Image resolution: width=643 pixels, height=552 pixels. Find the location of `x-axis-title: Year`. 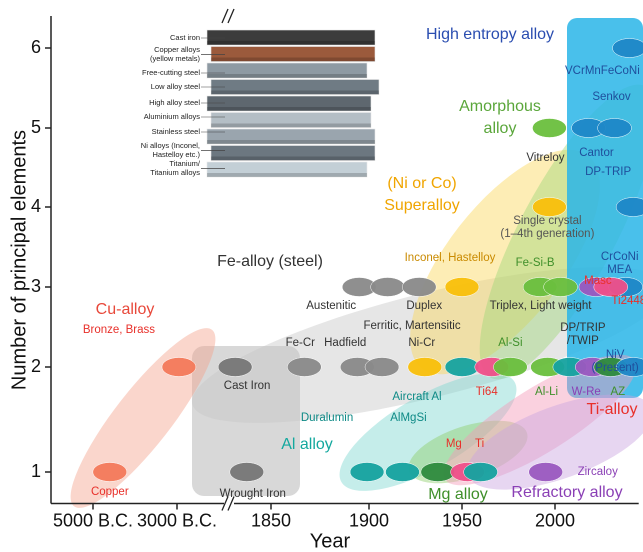

x-axis-title: Year is located at coordinates (330, 541).